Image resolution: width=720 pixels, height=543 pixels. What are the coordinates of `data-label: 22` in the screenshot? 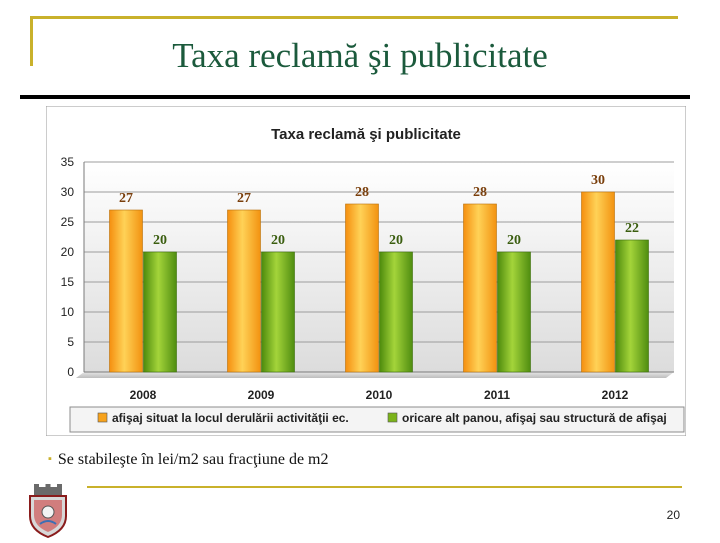 It's located at (632, 228).